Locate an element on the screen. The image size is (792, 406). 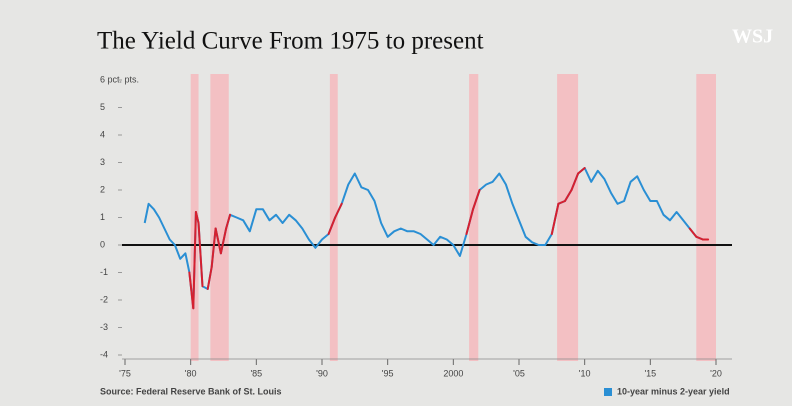
y-tick-label: -3 is located at coordinates (104, 327).